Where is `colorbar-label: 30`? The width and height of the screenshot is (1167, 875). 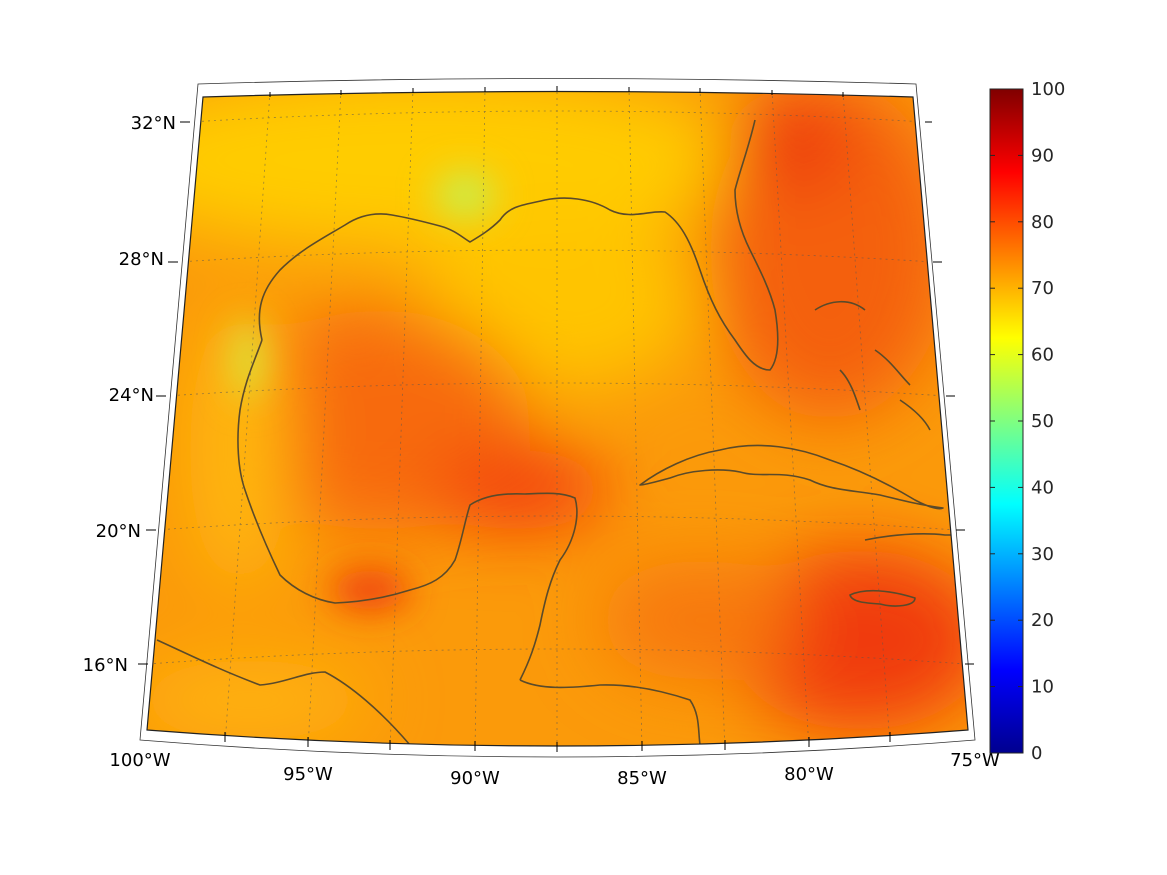 colorbar-label: 30 is located at coordinates (1042, 554).